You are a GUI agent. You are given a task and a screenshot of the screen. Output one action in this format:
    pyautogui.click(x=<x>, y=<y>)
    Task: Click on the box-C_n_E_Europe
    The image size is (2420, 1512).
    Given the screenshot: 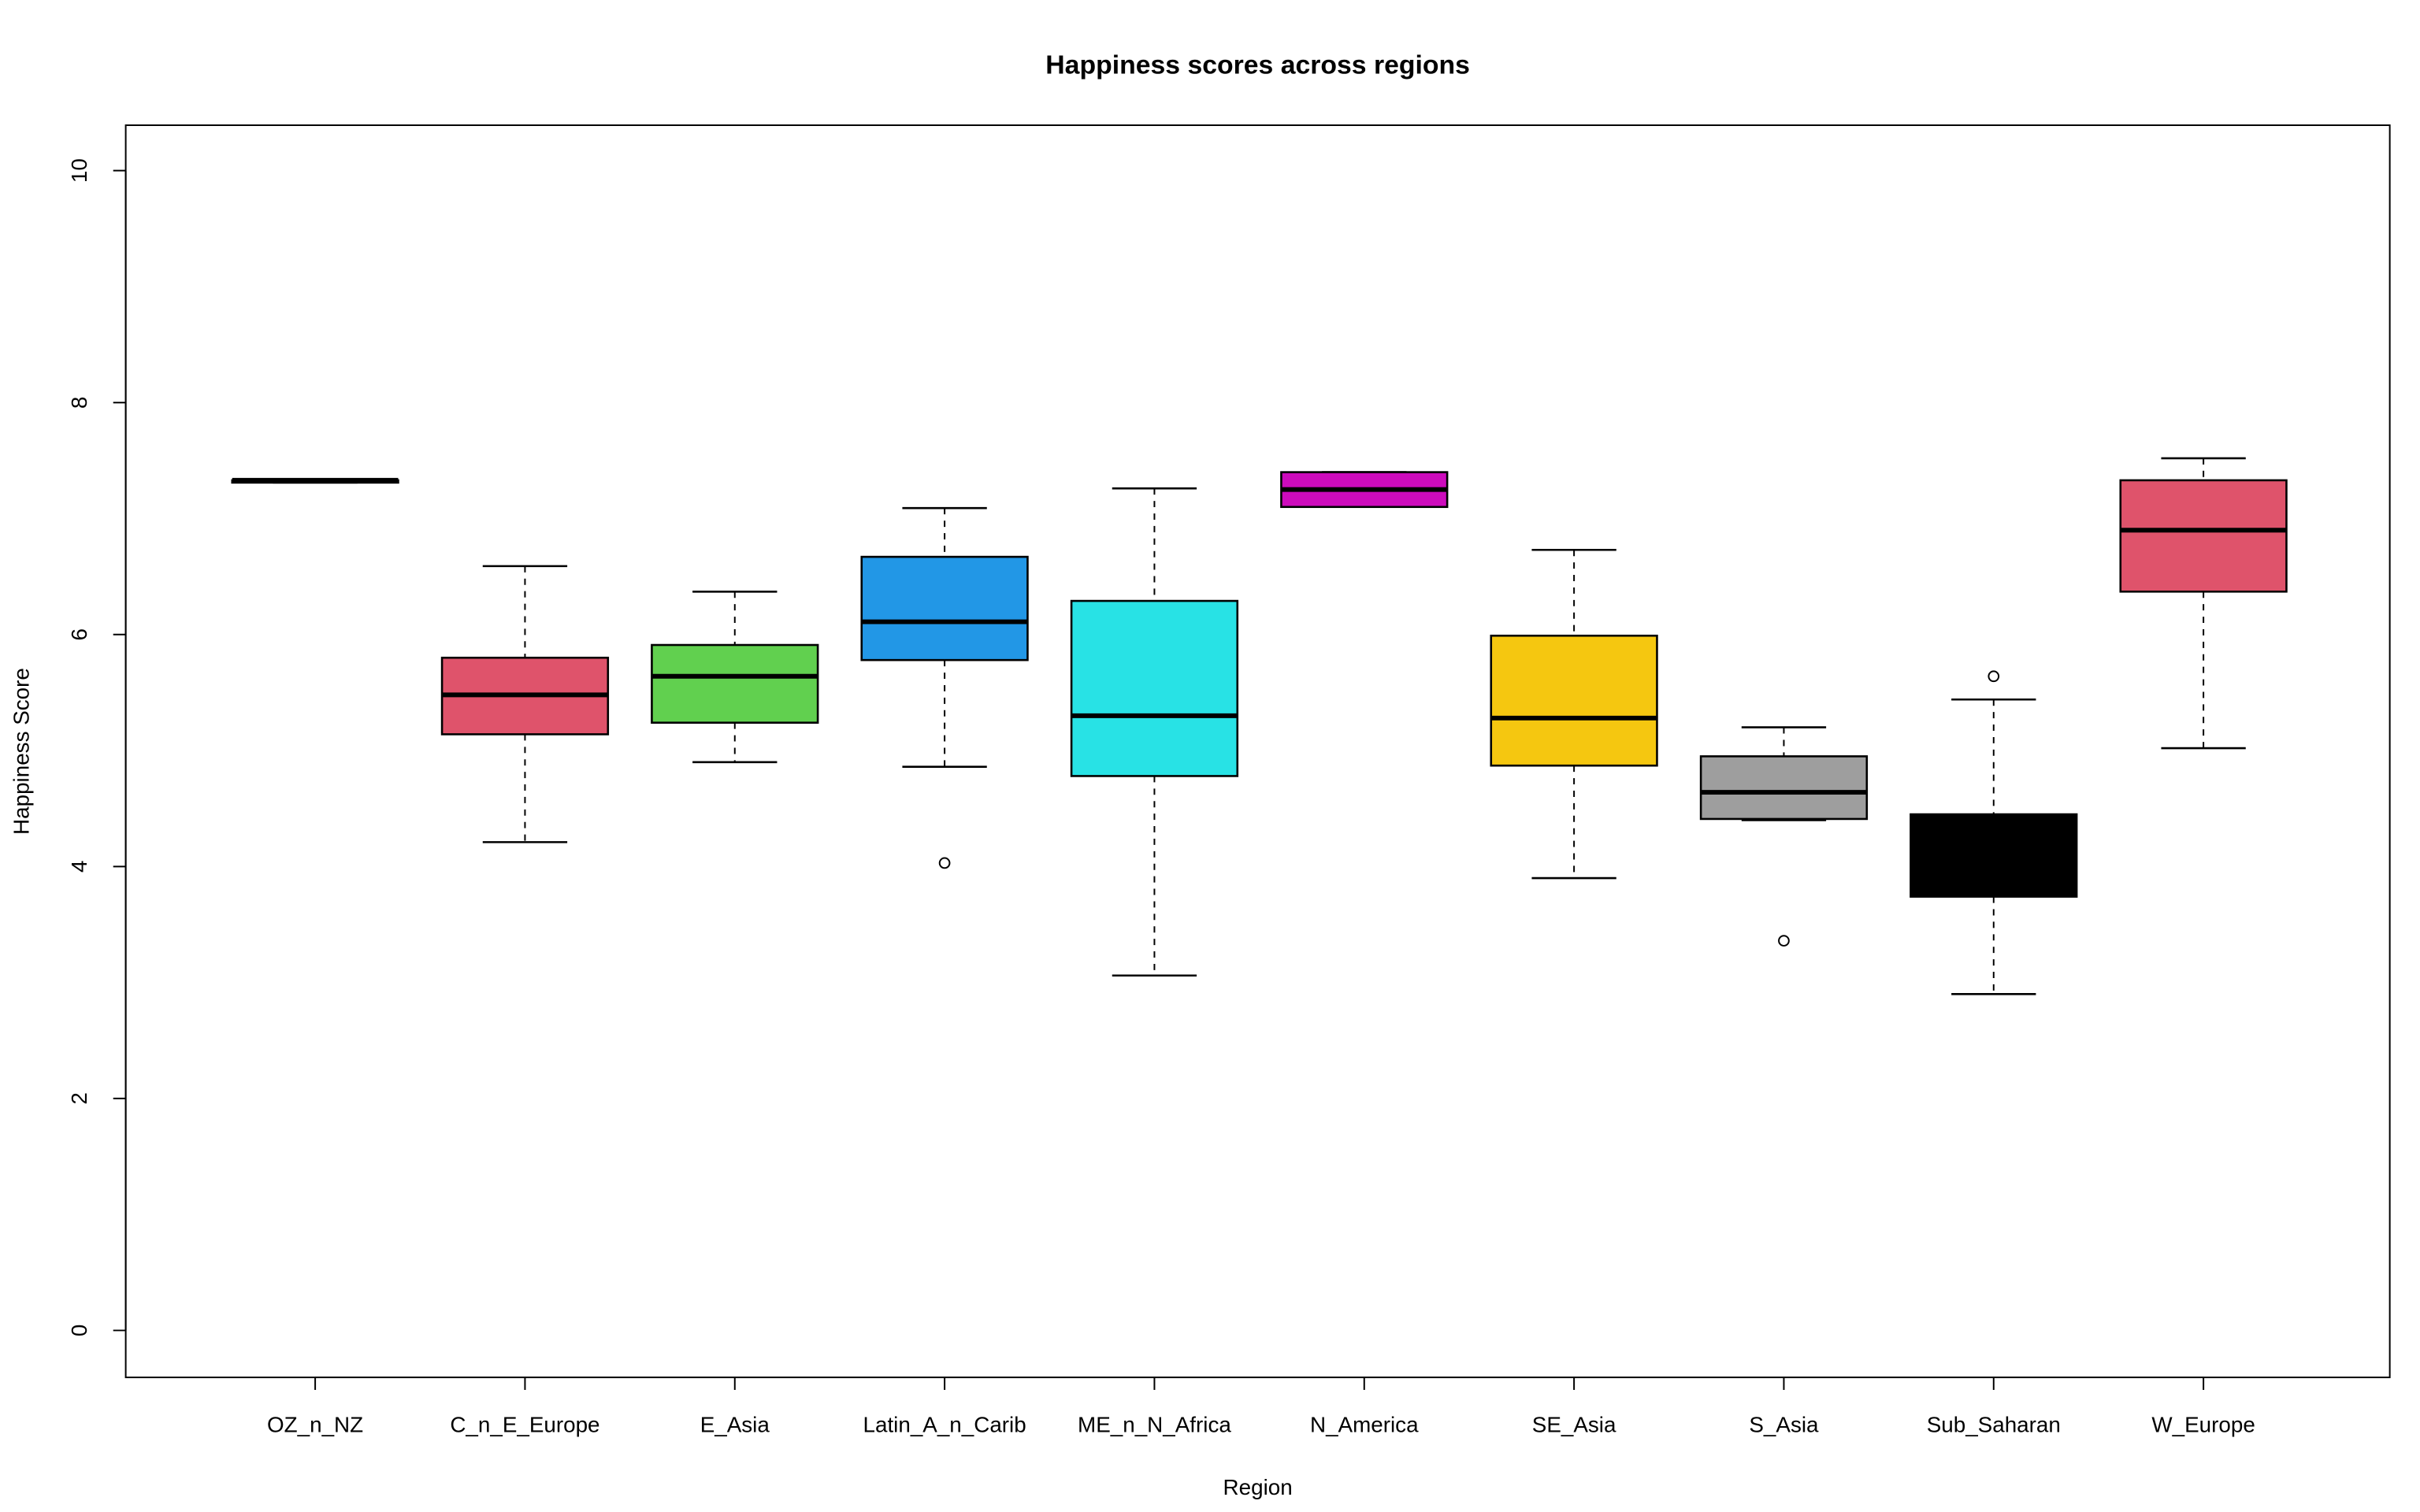 What is the action you would take?
    pyautogui.click(x=525, y=704)
    